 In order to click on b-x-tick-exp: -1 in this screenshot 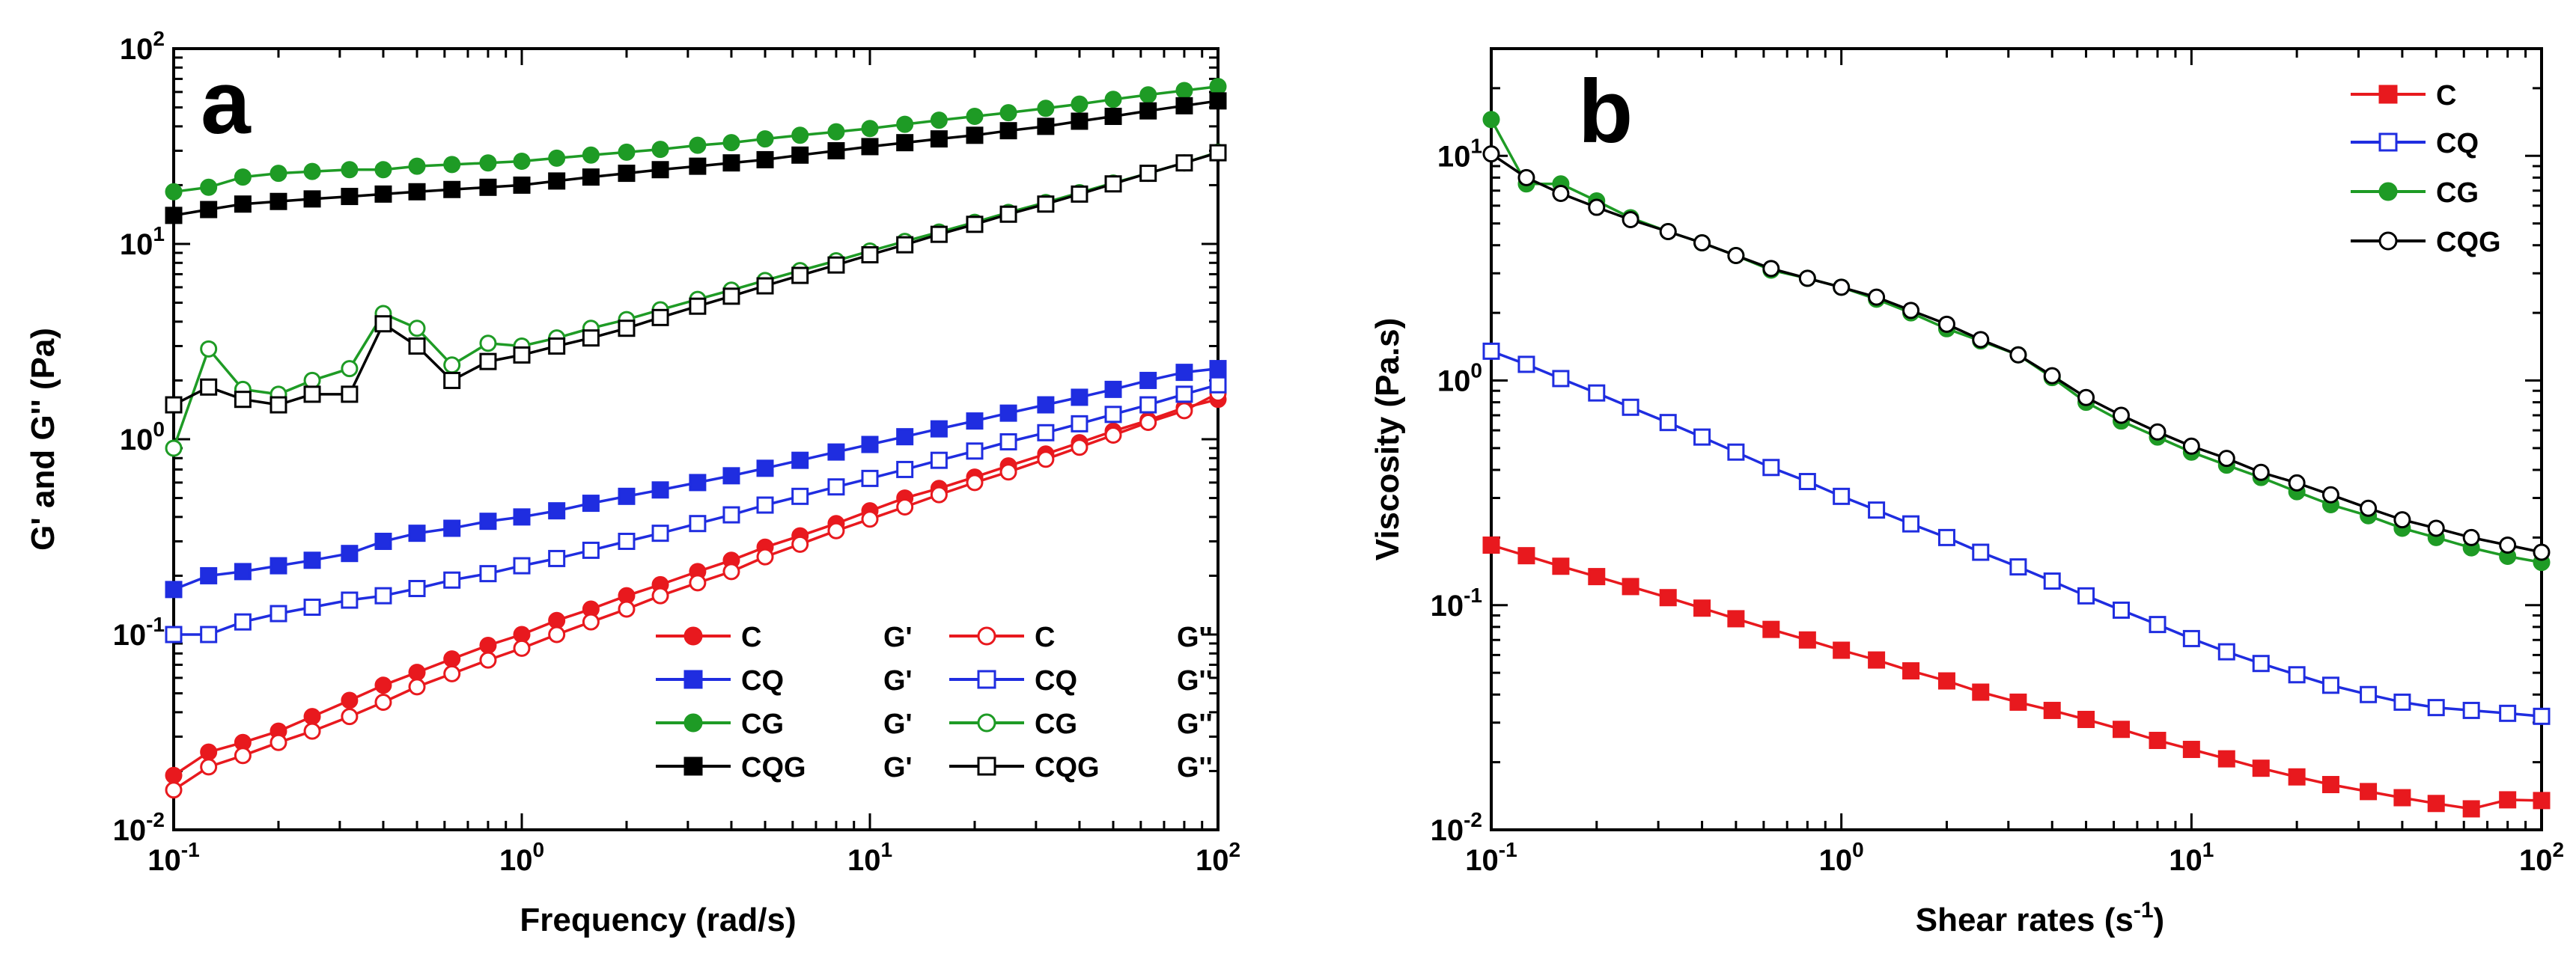, I will do `click(1508, 849)`.